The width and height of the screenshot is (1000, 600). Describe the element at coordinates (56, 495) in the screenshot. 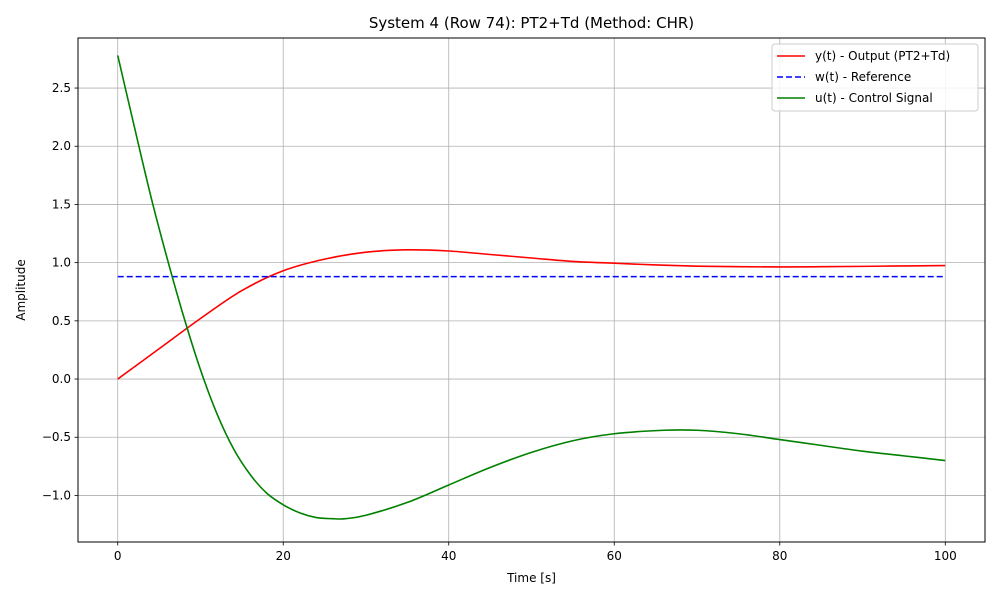

I see `y-tick-label: −1.0` at that location.